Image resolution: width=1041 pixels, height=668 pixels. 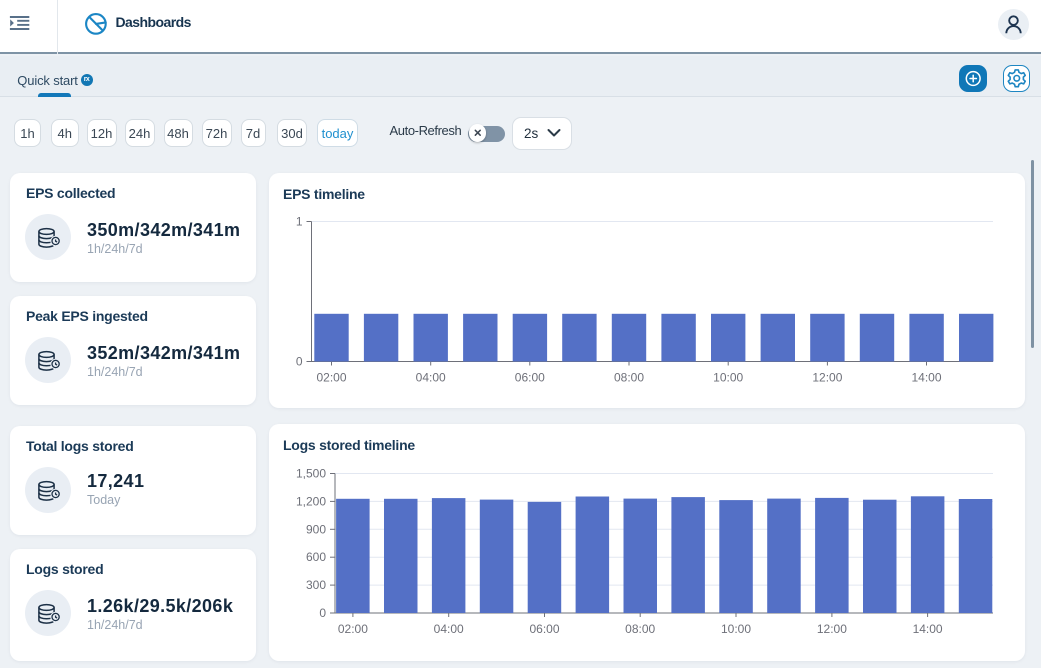 What do you see at coordinates (299, 222) in the screenshot?
I see `svg-text: 1` at bounding box center [299, 222].